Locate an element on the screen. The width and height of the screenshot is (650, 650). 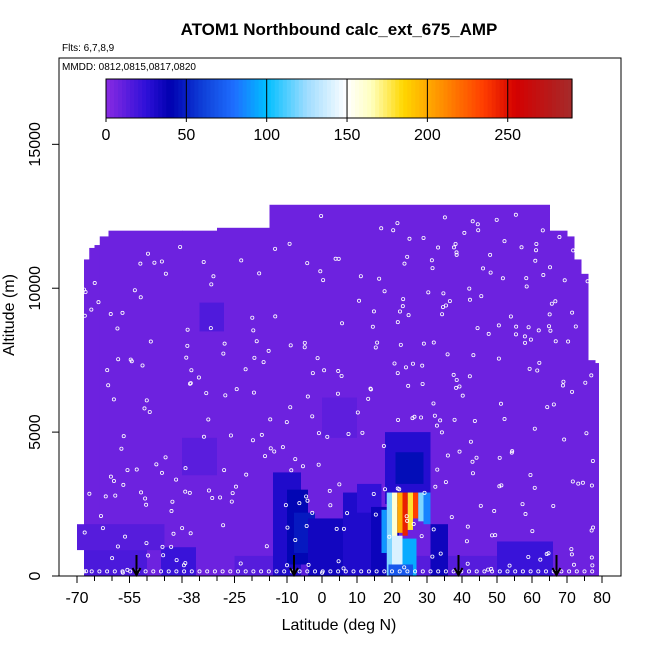
x-tick-label: 70 is located at coordinates (567, 598).